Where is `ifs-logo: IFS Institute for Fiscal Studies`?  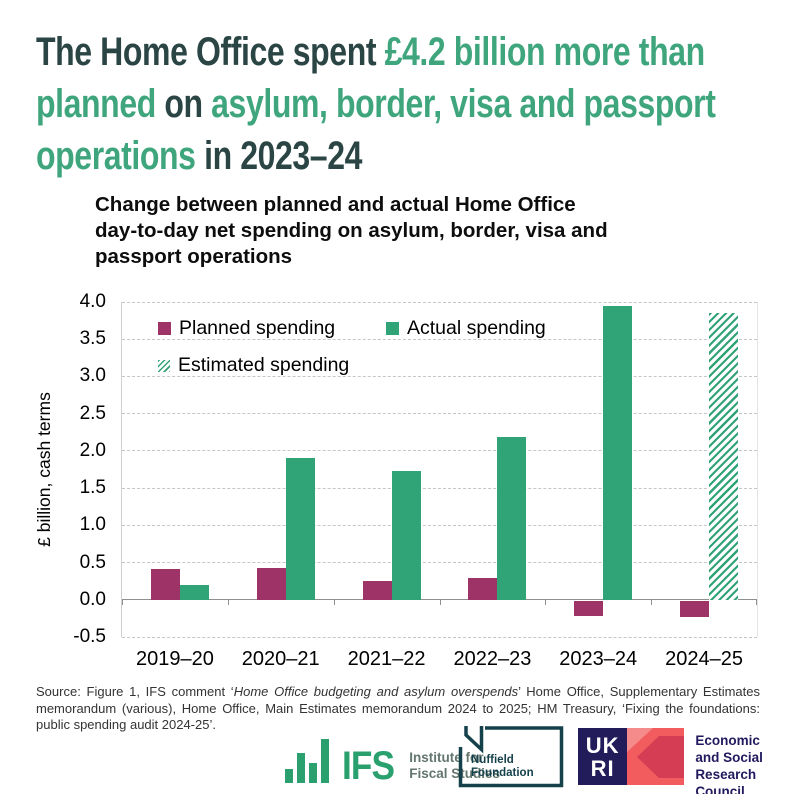 ifs-logo: IFS Institute for Fiscal Studies is located at coordinates (392, 760).